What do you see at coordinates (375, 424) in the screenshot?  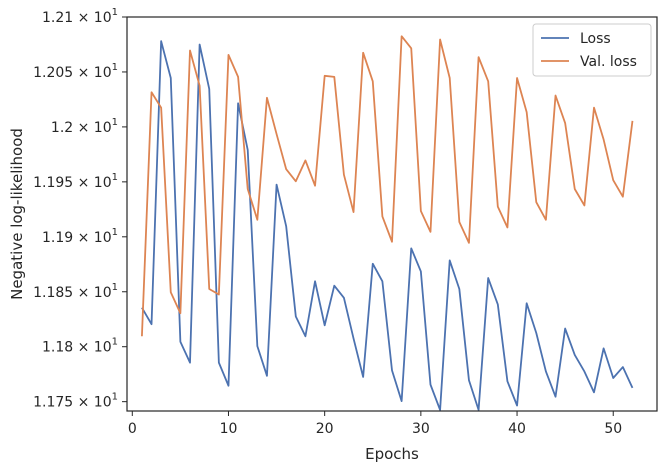 I see `x-axis: 0 10 20 30 40 50` at bounding box center [375, 424].